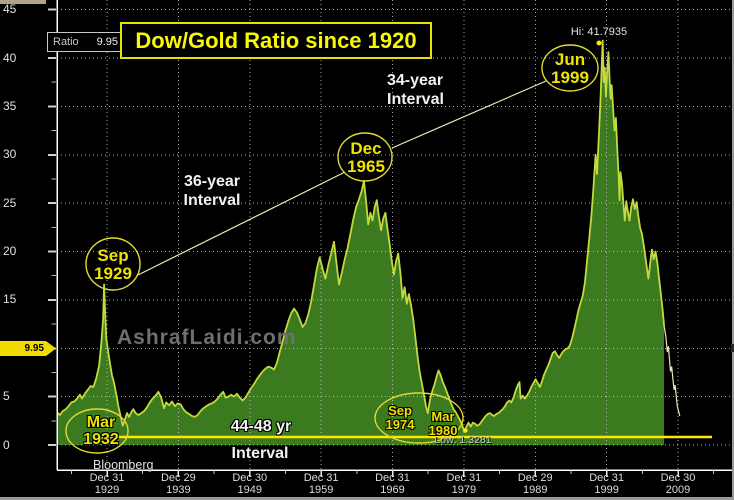 This screenshot has width=734, height=500. I want to click on source-label: Bloomberg, so click(123, 465).